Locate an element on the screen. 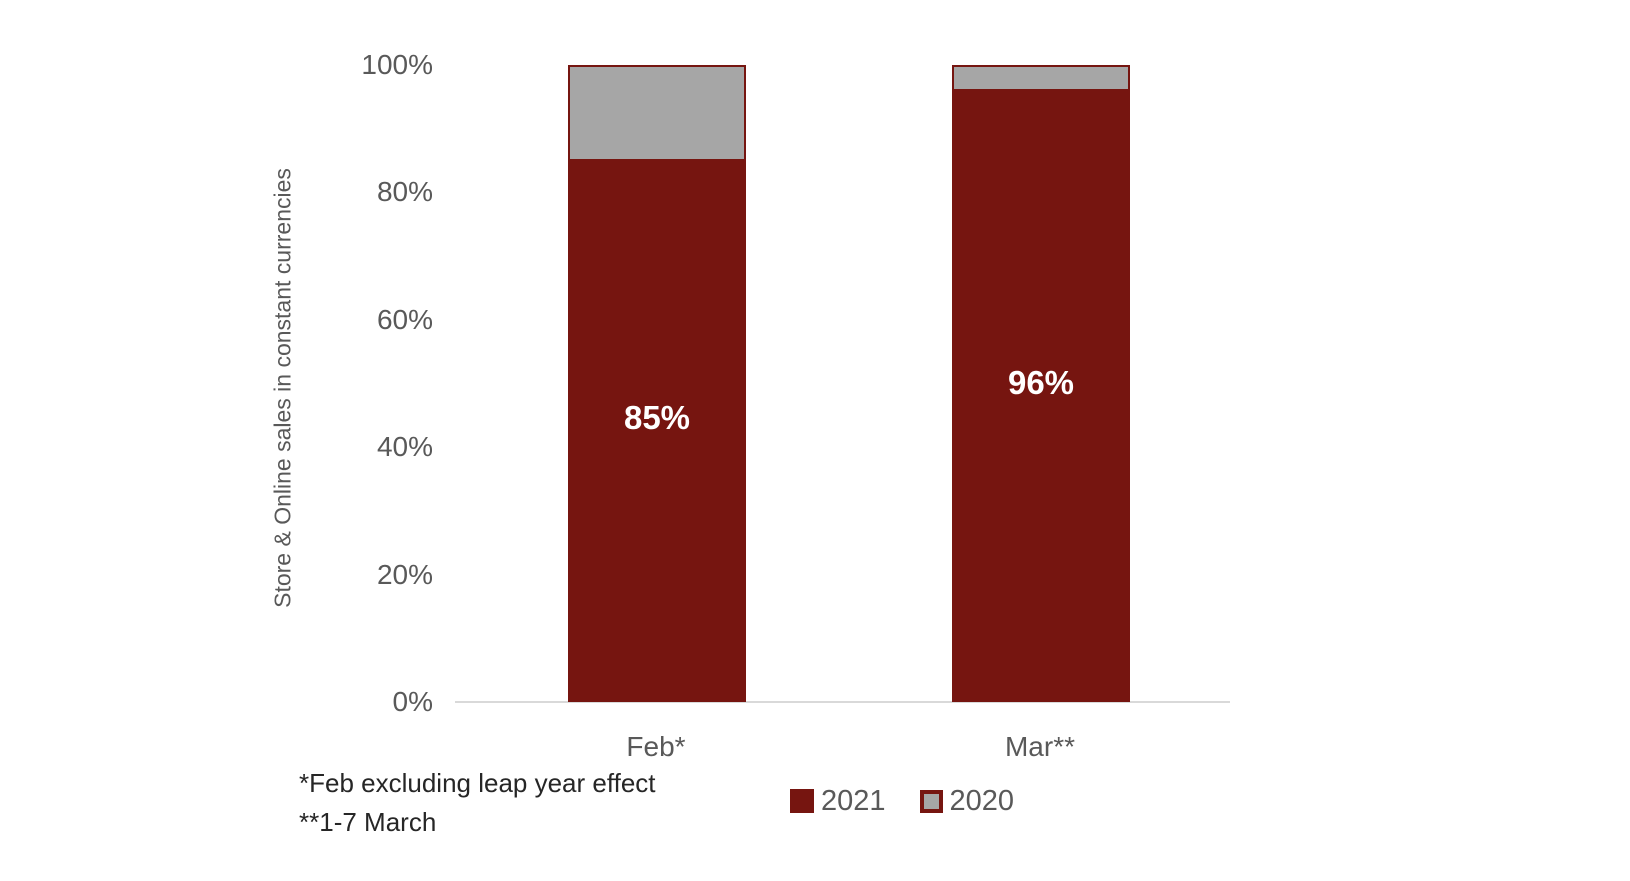 This screenshot has height=881, width=1630. y-tick-label-0: 0% is located at coordinates (412, 701).